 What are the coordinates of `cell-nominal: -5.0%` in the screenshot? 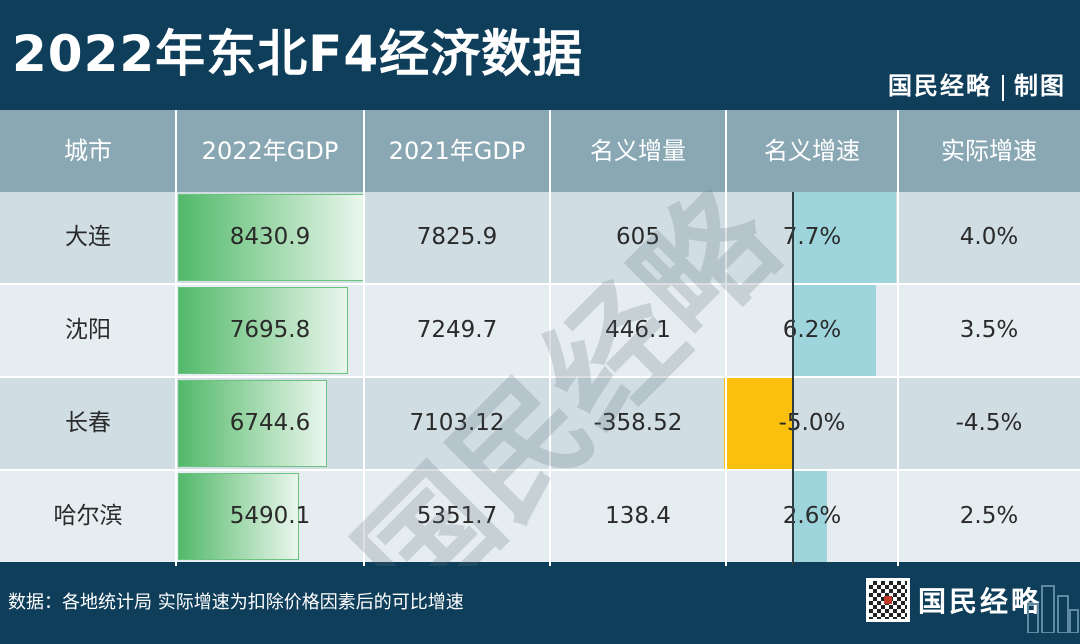 It's located at (812, 423).